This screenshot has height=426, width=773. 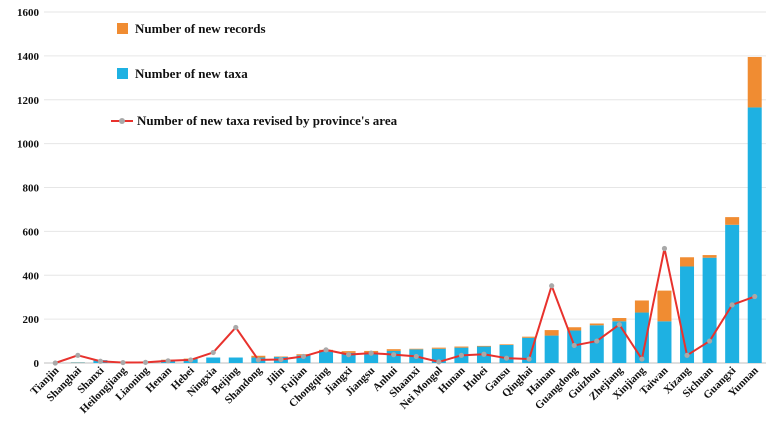 I want to click on y-tick-label: 200, so click(x=31, y=320).